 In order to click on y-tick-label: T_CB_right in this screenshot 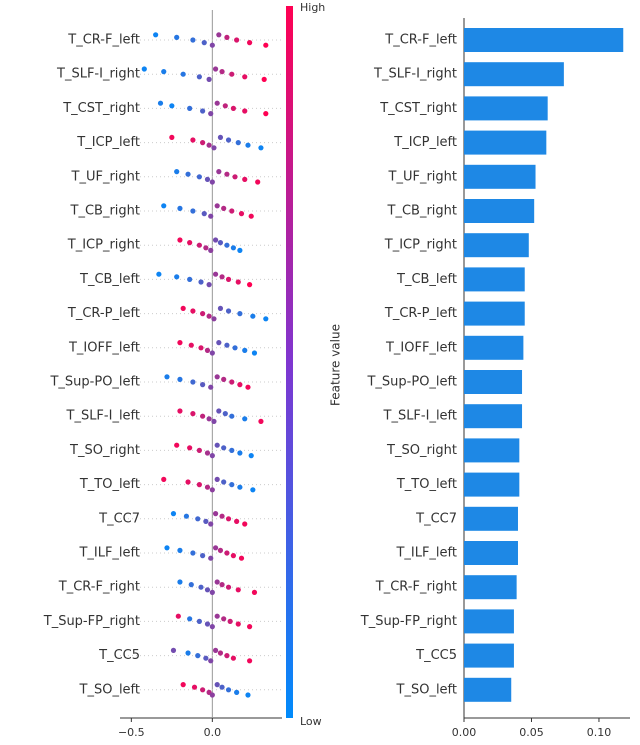, I will do `click(422, 211)`.